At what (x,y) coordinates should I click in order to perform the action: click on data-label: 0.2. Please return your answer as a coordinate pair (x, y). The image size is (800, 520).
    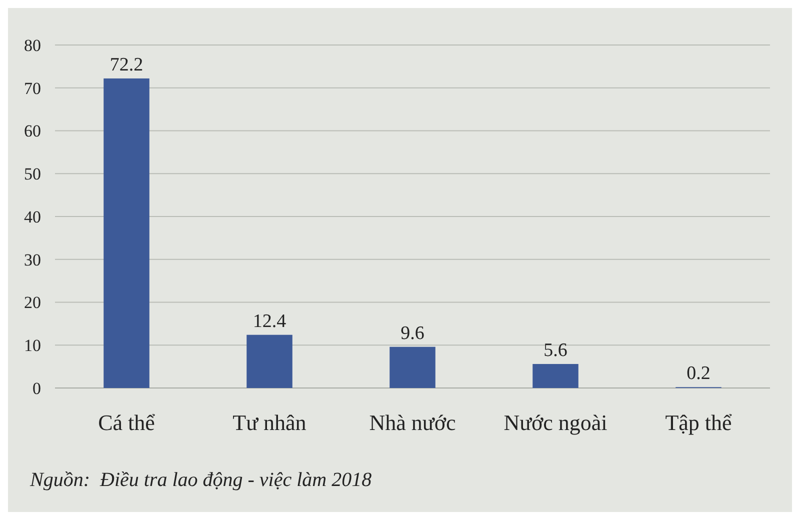
    Looking at the image, I should click on (698, 373).